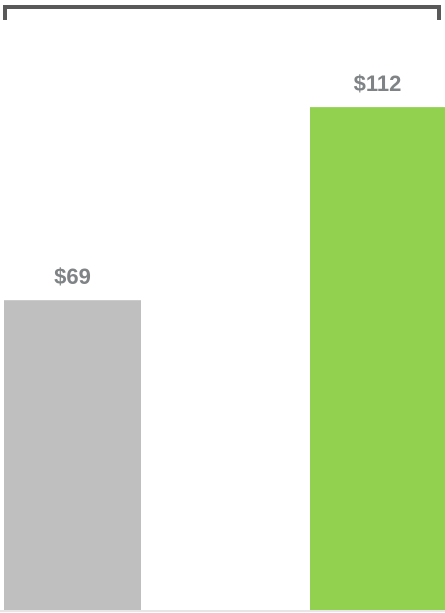 Image resolution: width=445 pixels, height=613 pixels. I want to click on value-label: $112, so click(378, 83).